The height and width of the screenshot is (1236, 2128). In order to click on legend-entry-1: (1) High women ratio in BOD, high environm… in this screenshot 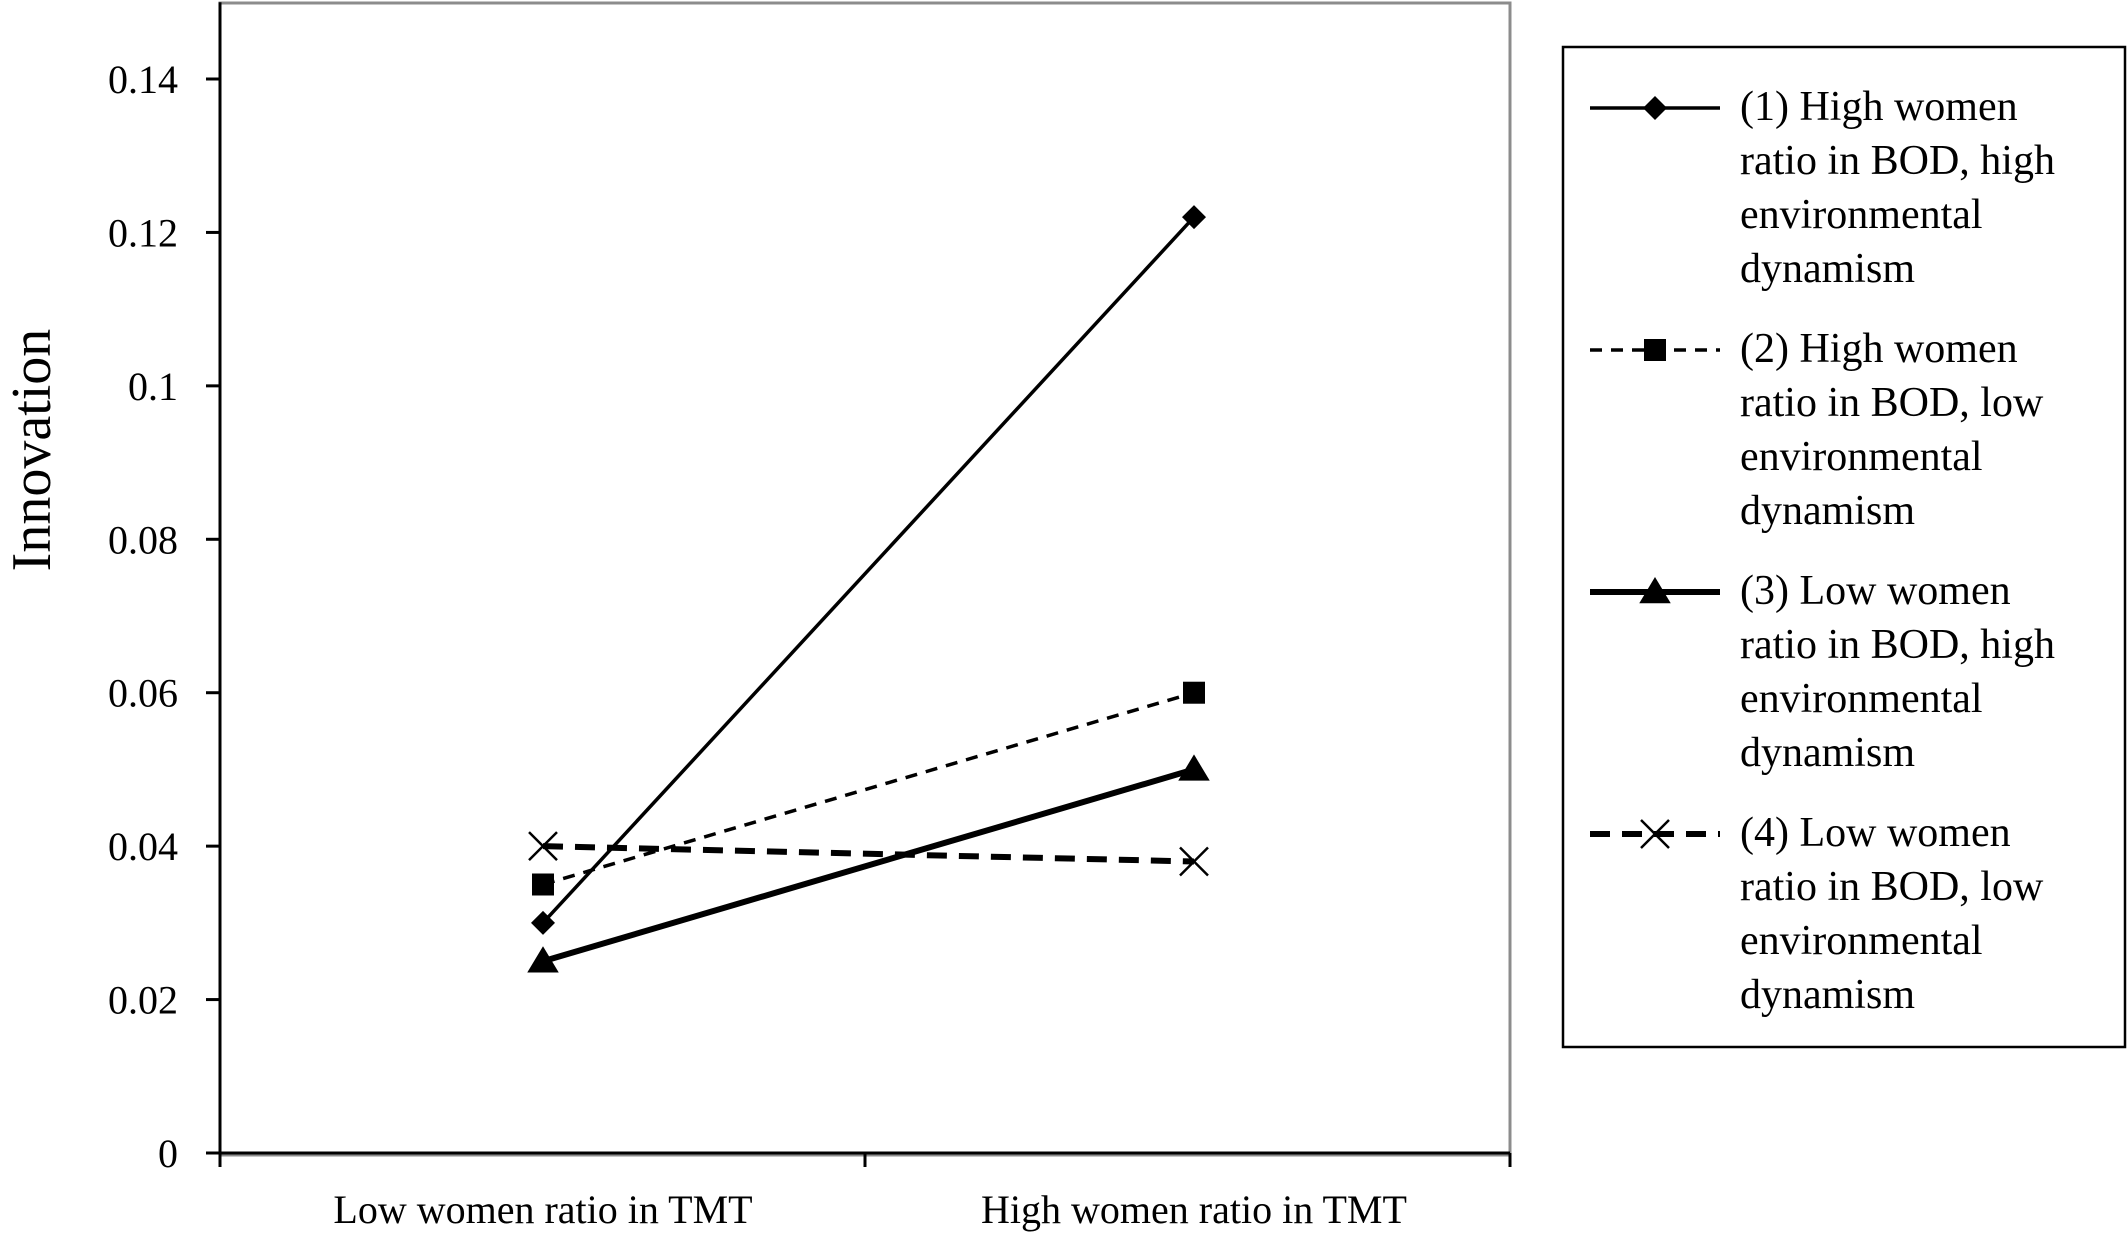, I will do `click(1822, 188)`.